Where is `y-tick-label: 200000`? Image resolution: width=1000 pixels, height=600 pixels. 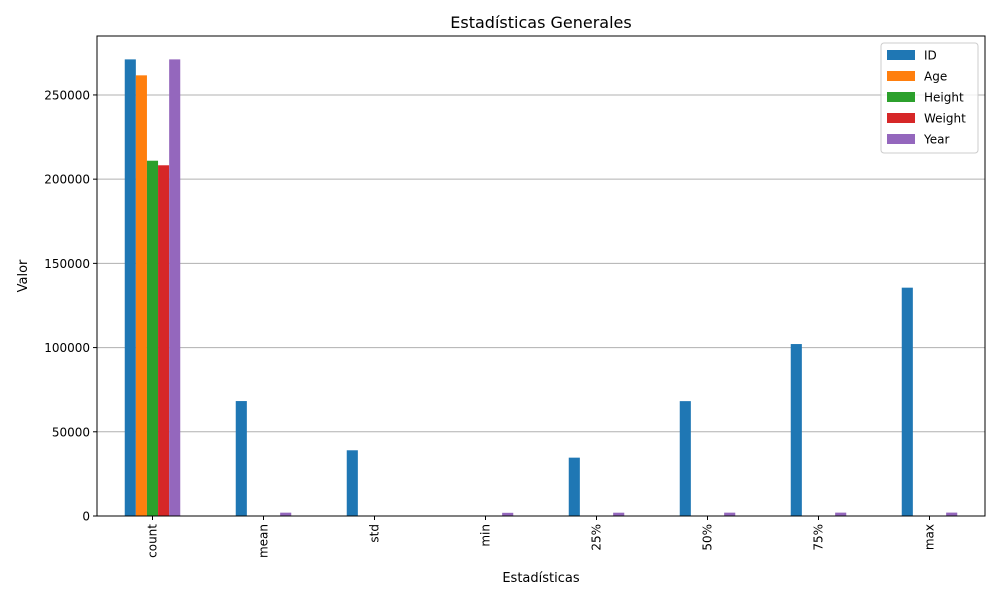
y-tick-label: 200000 is located at coordinates (67, 180).